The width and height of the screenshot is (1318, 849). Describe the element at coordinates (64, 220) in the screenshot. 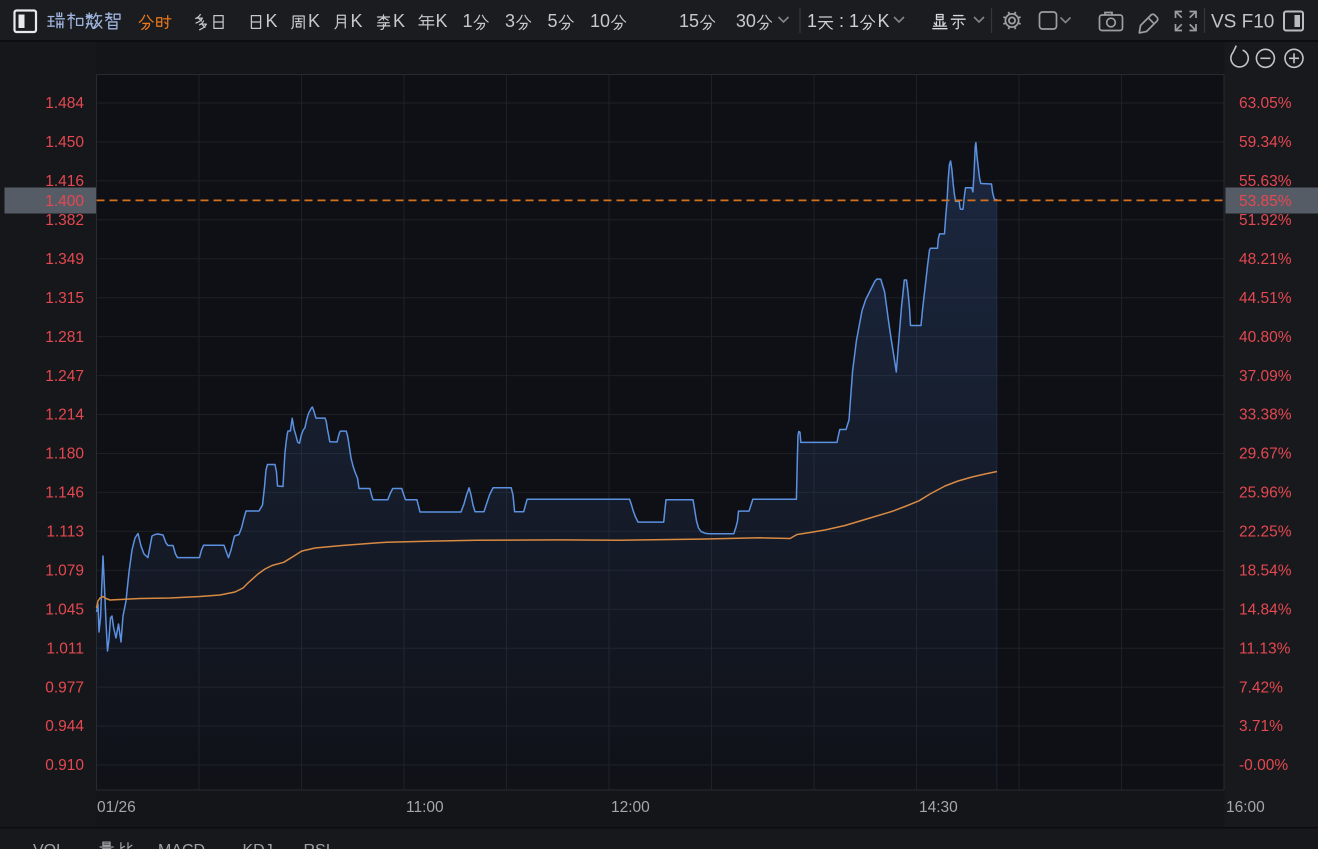

I see `svg-text: 1.382` at that location.